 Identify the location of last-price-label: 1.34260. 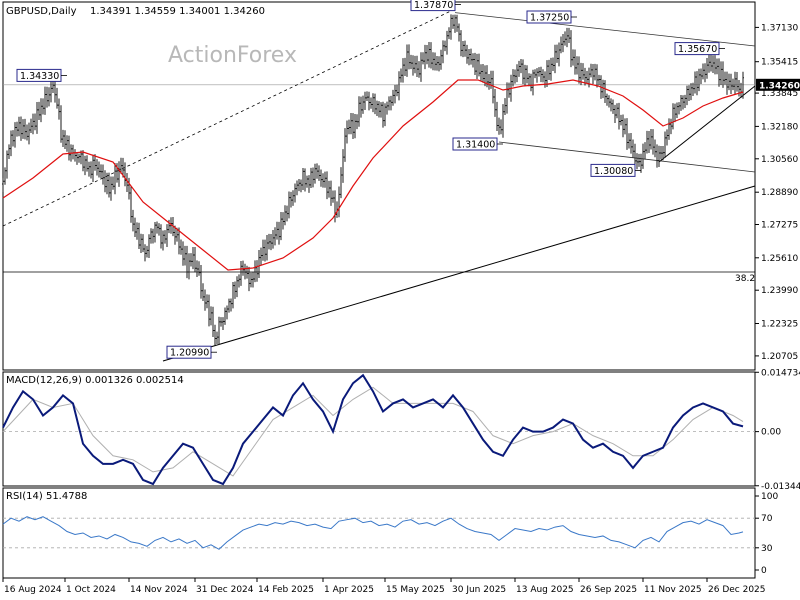
(779, 86).